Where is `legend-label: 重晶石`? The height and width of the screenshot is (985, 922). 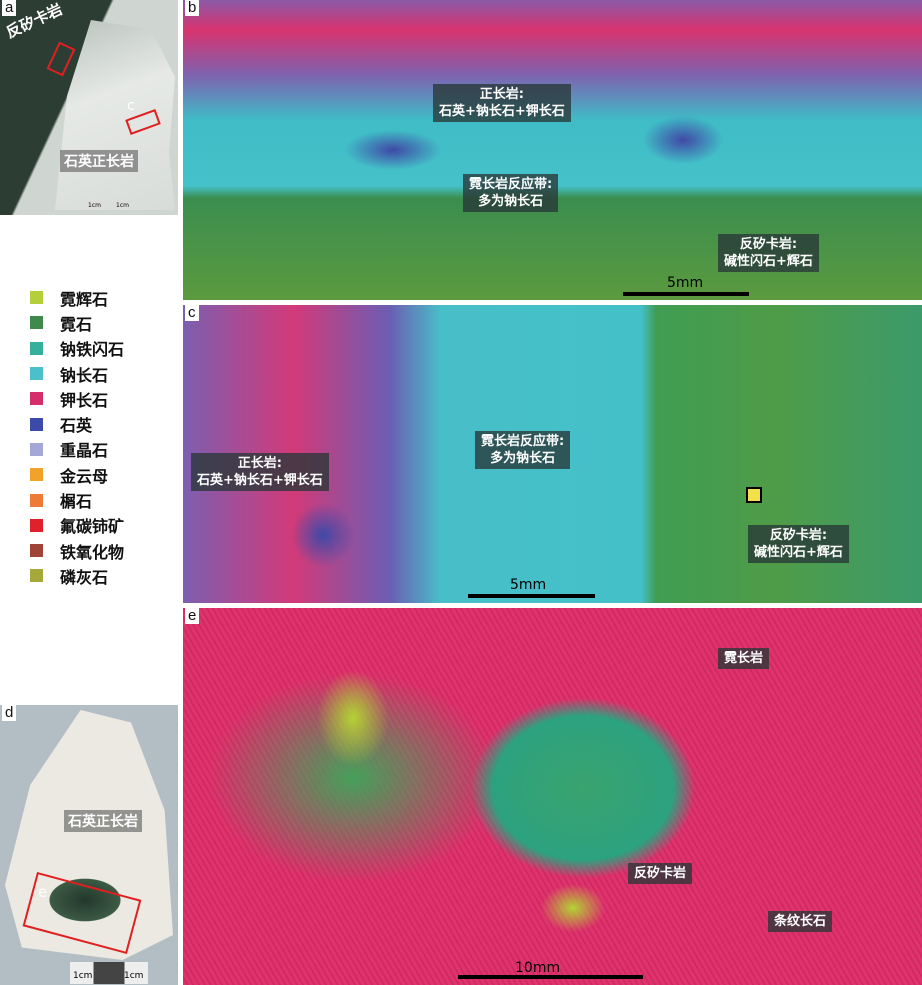 legend-label: 重晶石 is located at coordinates (84, 451).